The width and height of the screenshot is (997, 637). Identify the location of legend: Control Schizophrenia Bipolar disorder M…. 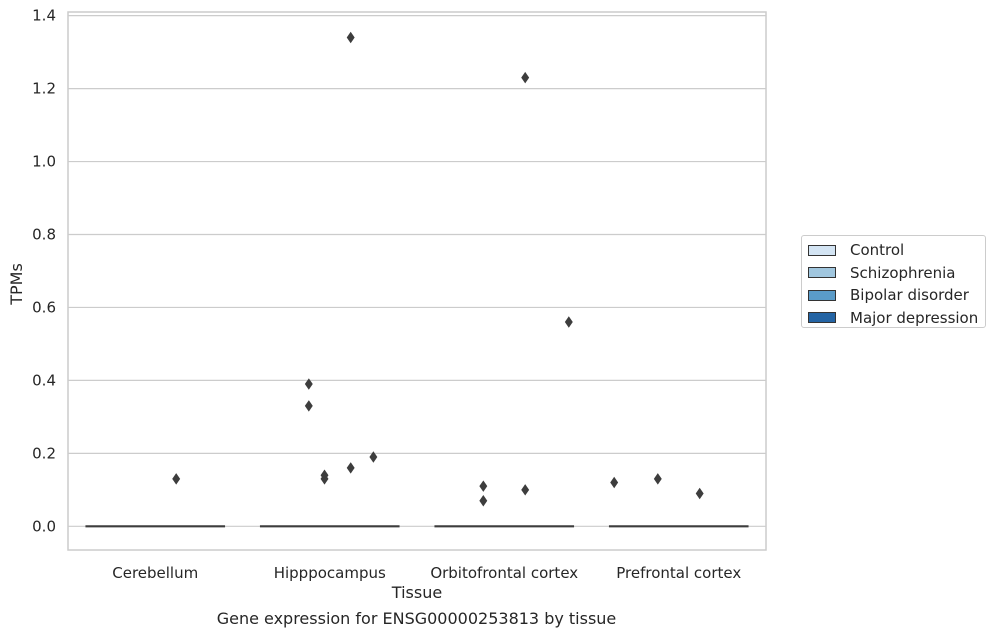
(893, 281).